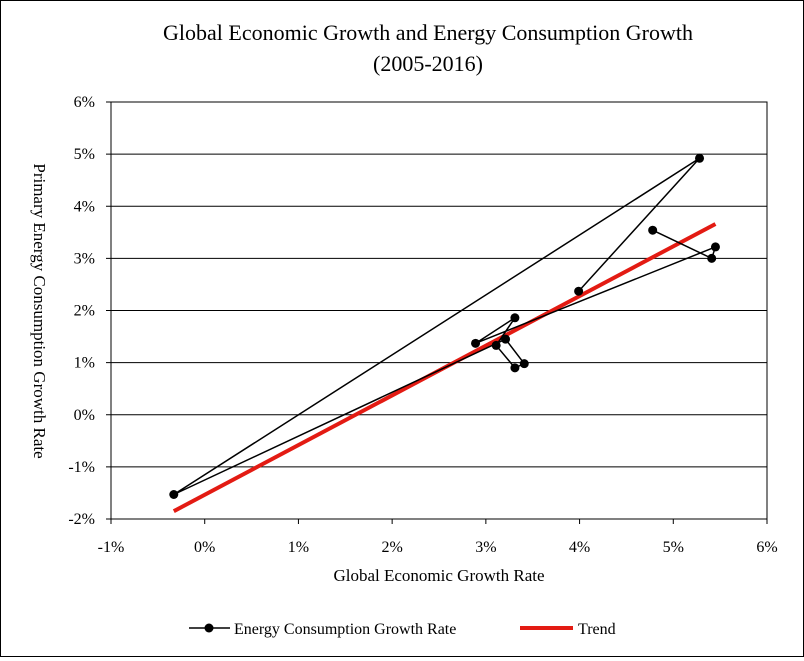  What do you see at coordinates (84, 102) in the screenshot?
I see `y-tick-label: 6%` at bounding box center [84, 102].